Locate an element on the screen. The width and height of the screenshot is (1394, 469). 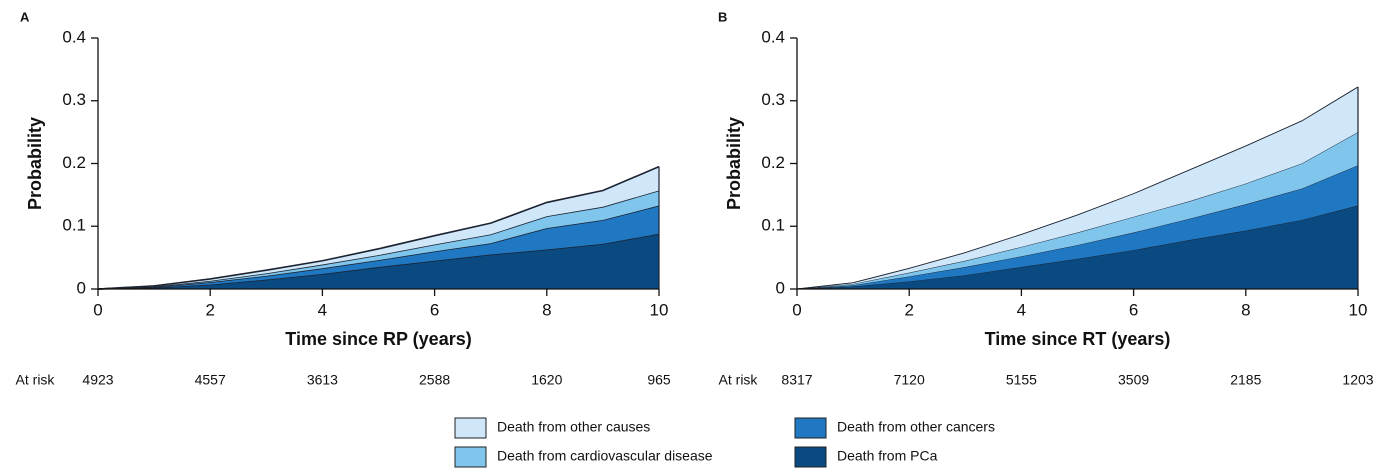
legend-label: Death from other cancers is located at coordinates (916, 427).